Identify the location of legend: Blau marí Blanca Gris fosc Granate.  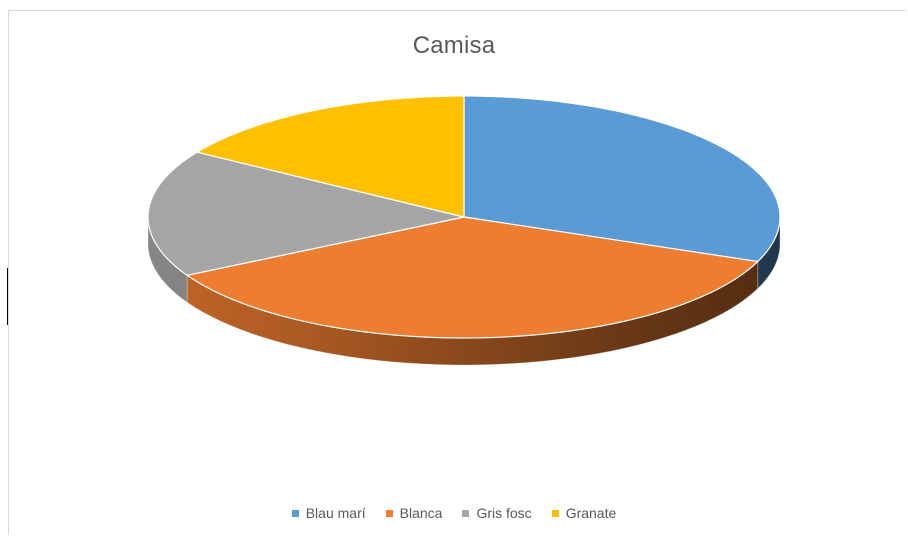
(454, 513).